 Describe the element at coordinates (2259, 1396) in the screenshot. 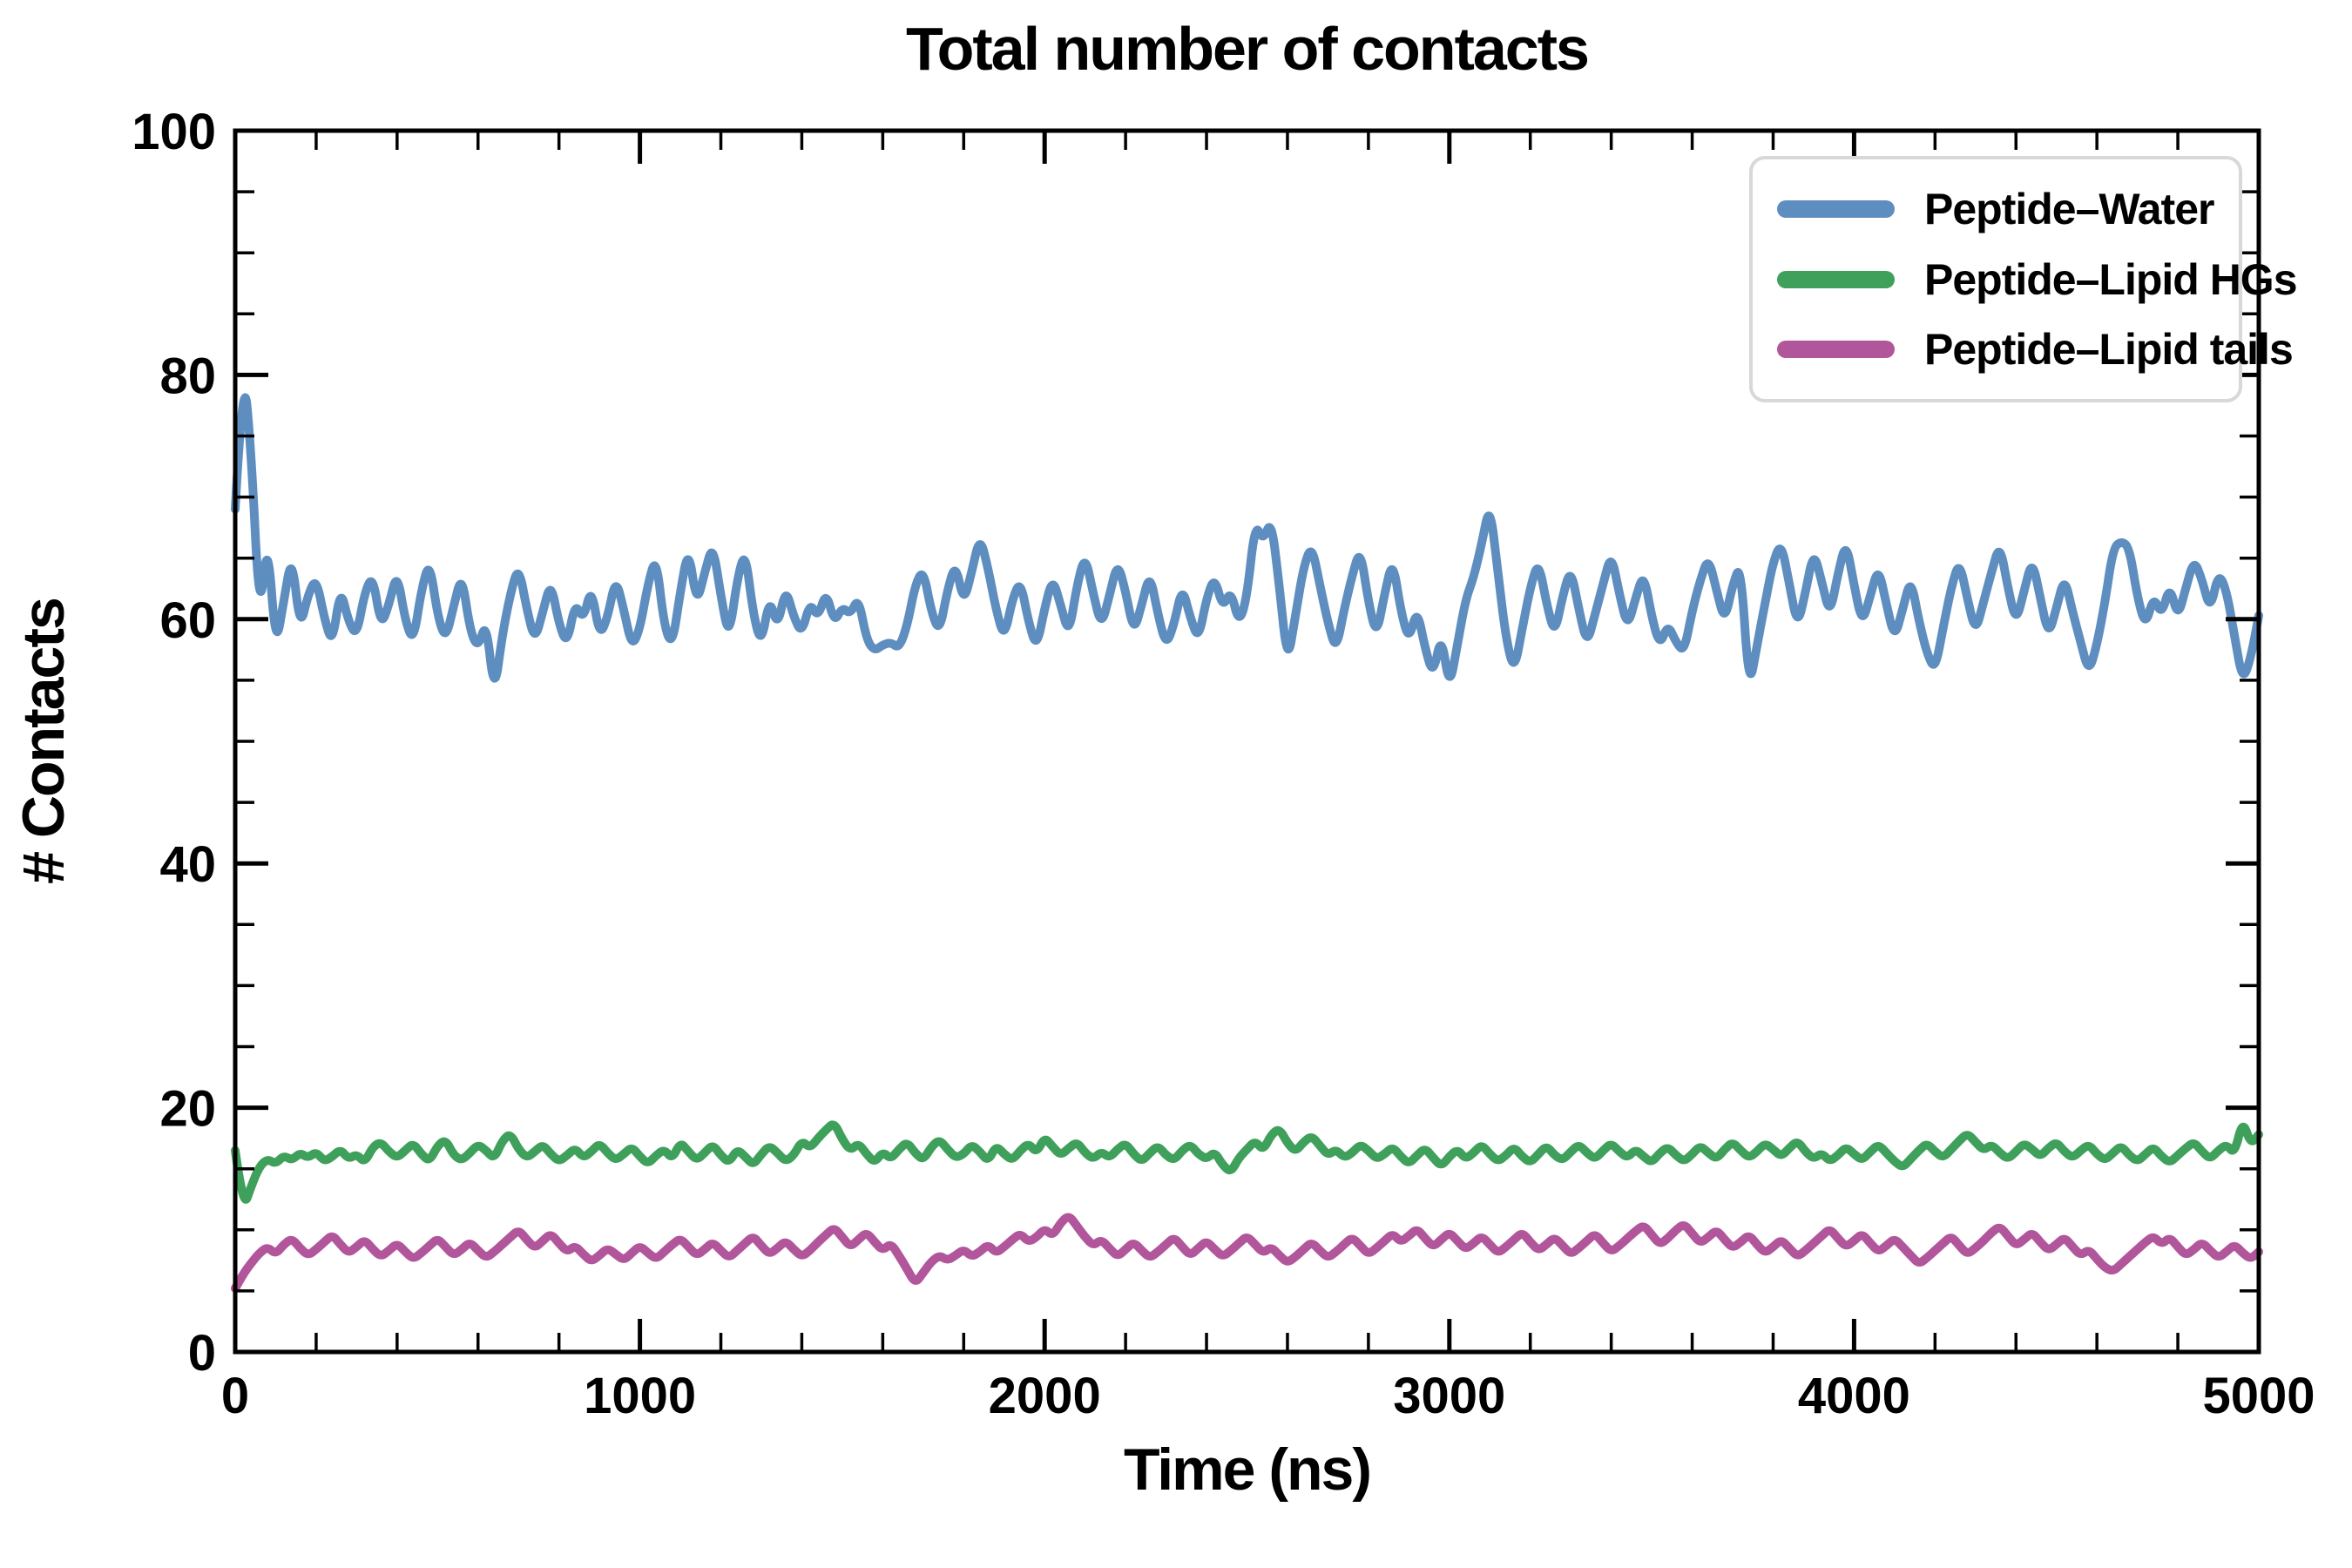

I see `x-tick-label: 5000` at that location.